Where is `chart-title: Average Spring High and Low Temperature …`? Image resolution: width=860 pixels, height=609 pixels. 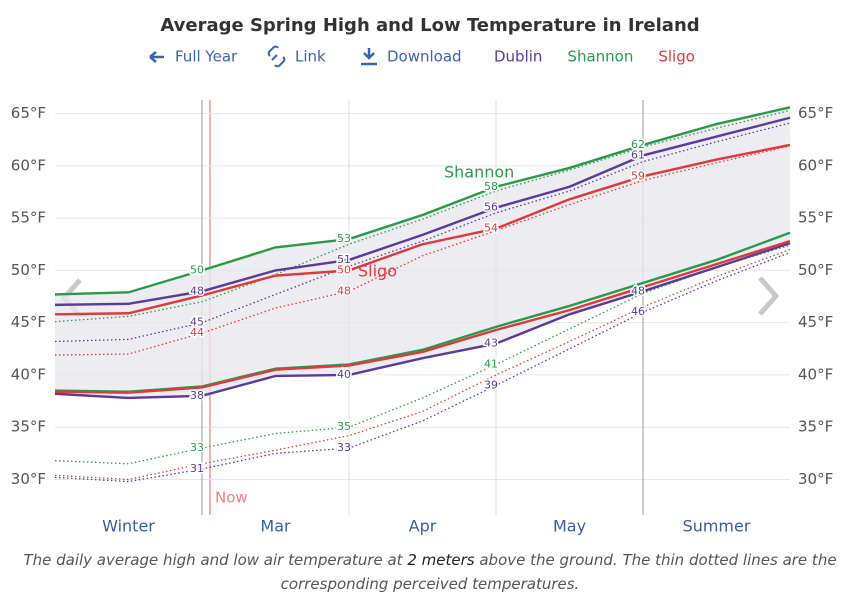
chart-title: Average Spring High and Low Temperature … is located at coordinates (429, 25).